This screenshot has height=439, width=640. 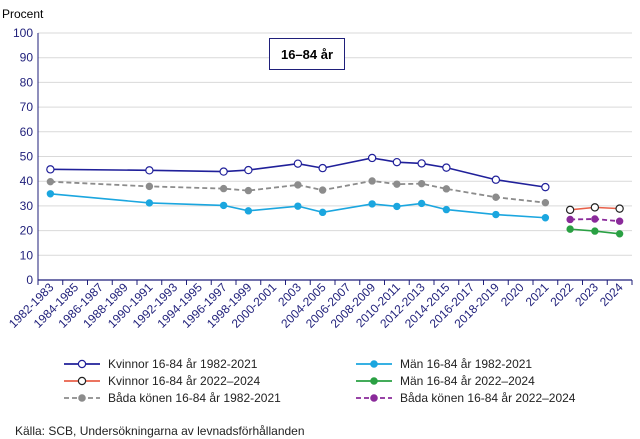 I want to click on legend-item-men-1982: Män 16-84 år 1982-2021, so click(x=443, y=364).